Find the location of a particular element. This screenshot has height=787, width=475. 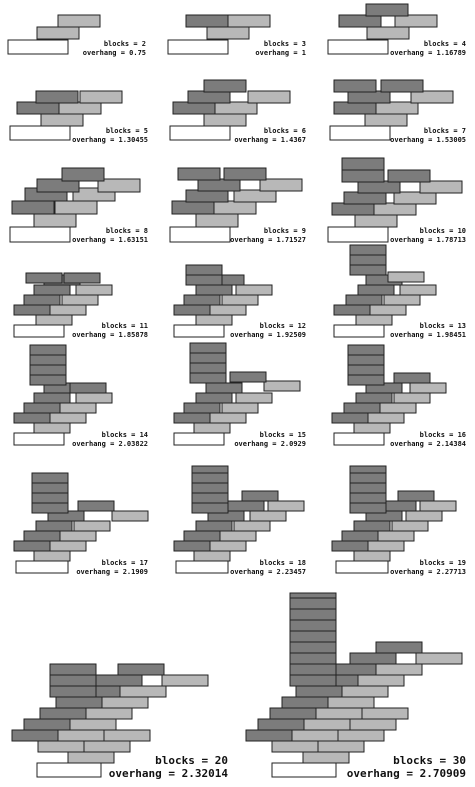

overhang-label: overhang = 1.71527 is located at coordinates (268, 240).